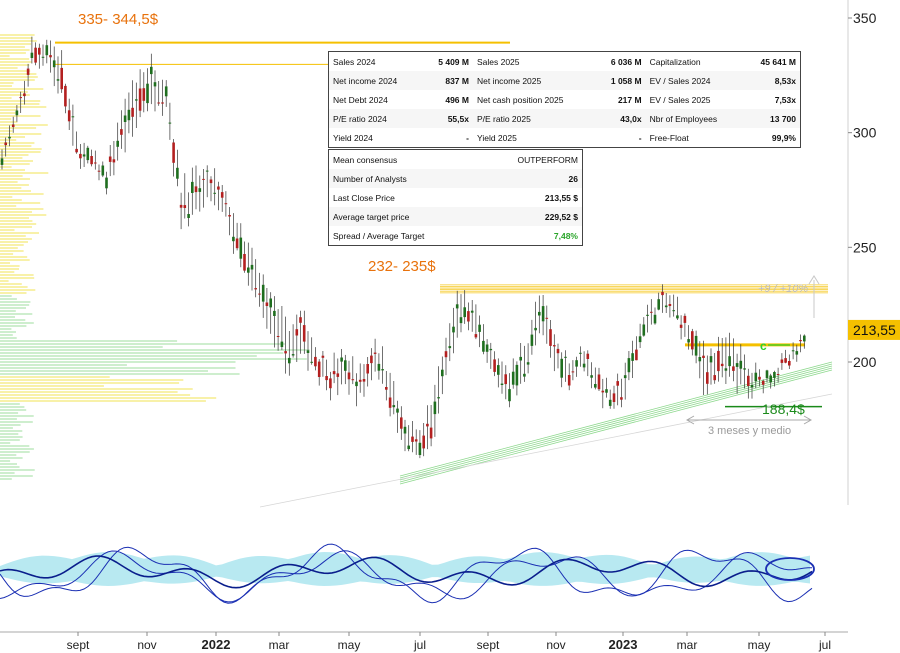  Describe the element at coordinates (547, 159) in the screenshot. I see `consensus-value: OUTPERFORM` at that location.